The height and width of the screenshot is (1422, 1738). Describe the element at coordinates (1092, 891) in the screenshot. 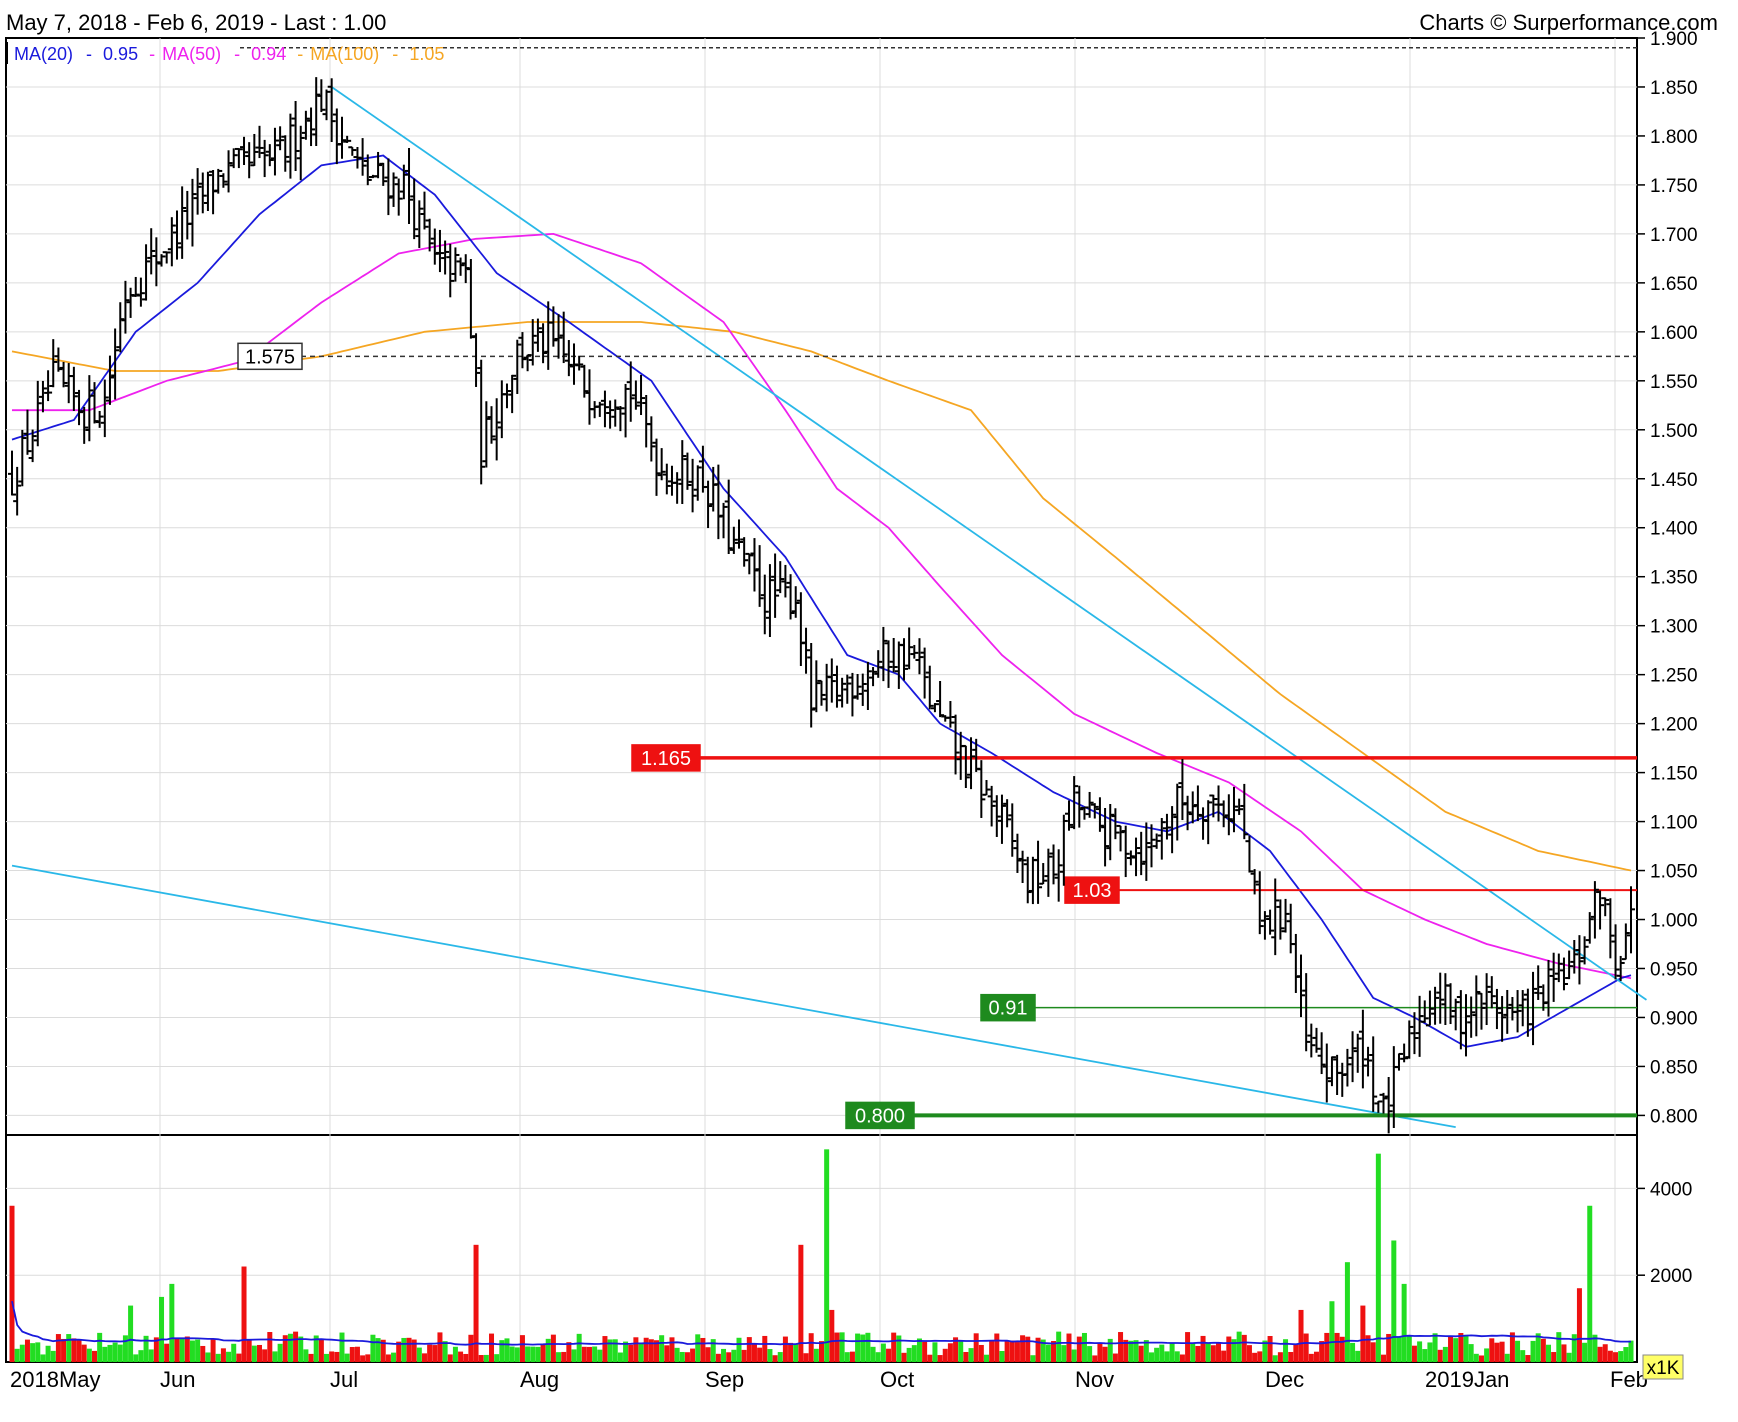

I see `level-label: 1.03` at that location.